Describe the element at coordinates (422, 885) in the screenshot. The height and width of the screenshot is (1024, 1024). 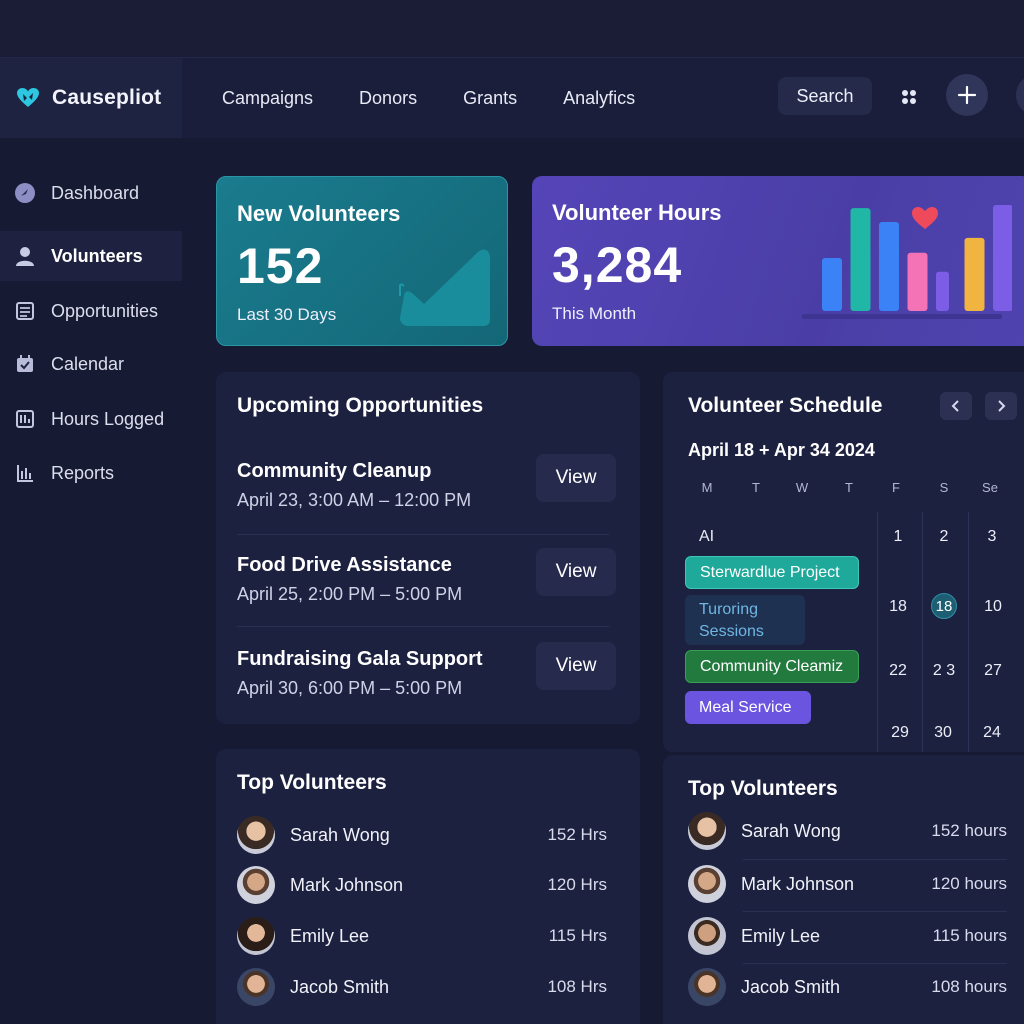
I see `volunteer-row: Mark Johnson 120 Hrs` at that location.